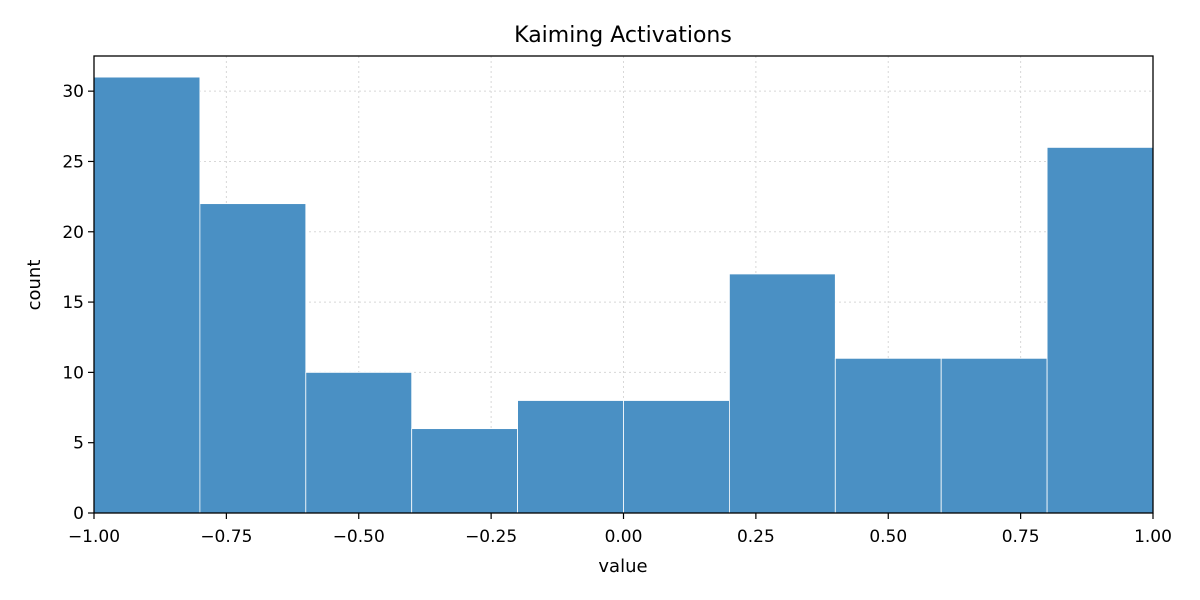 This screenshot has width=1200, height=600. Describe the element at coordinates (73, 303) in the screenshot. I see `y-tick-label: 15` at that location.